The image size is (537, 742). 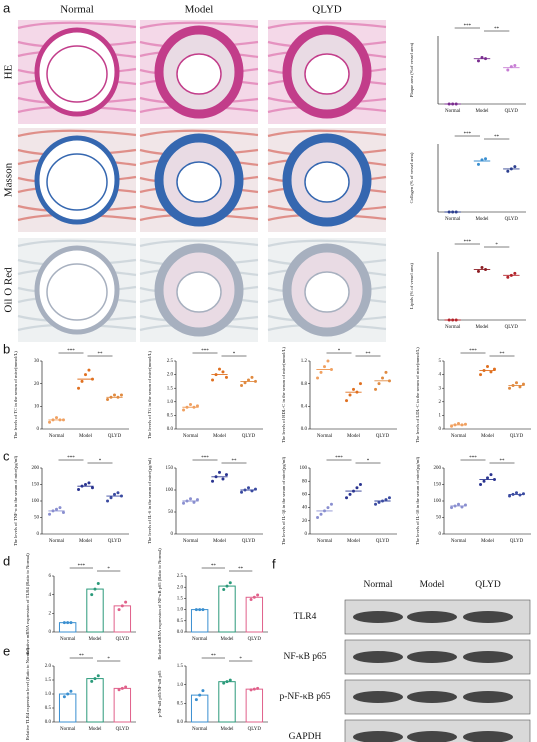 What do you see at coordinates (440, 388) in the screenshot?
I see `y-tick-label: 3` at bounding box center [440, 388].